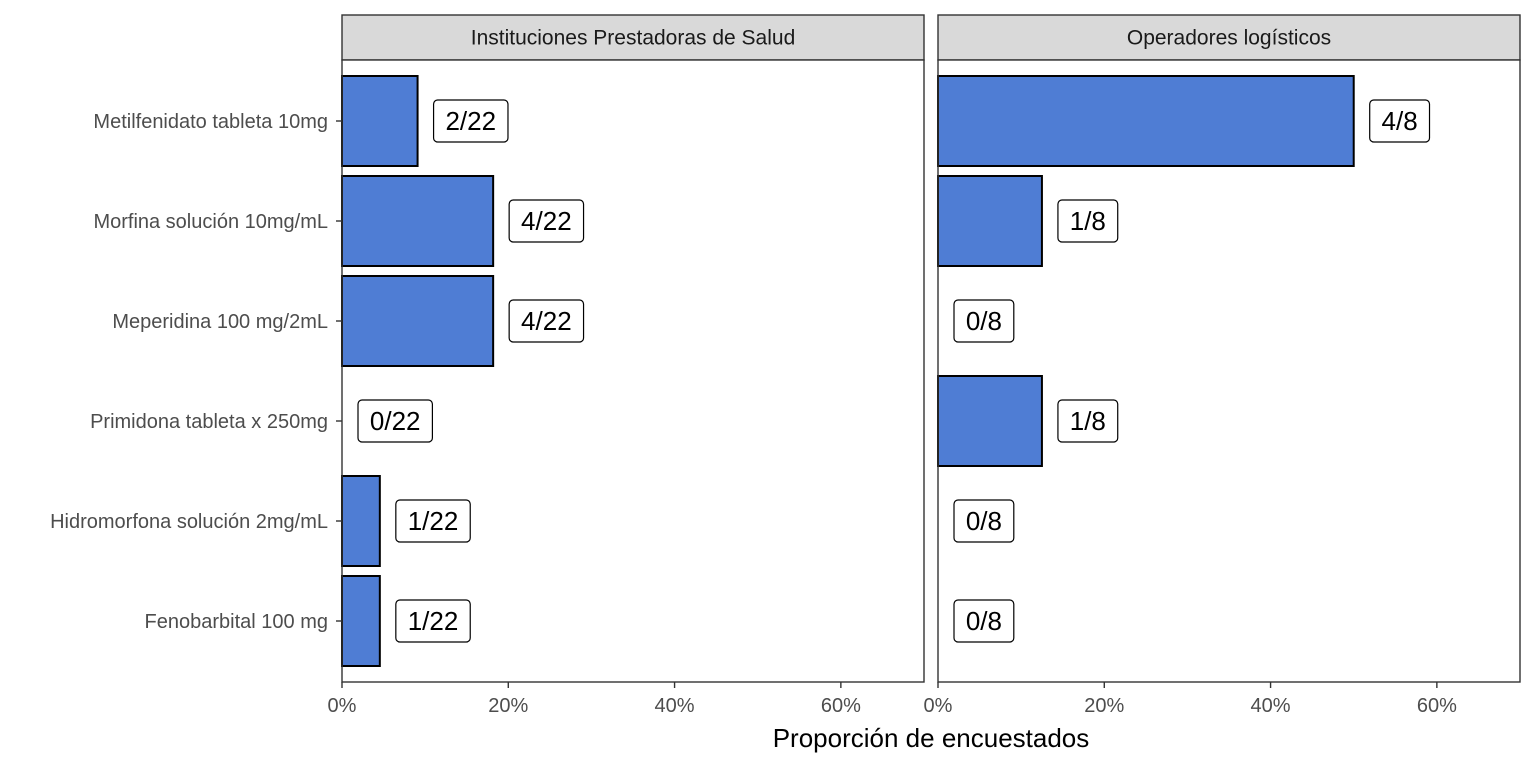  I want to click on bar-primidona-tableta-x-250mg, so click(990, 421).